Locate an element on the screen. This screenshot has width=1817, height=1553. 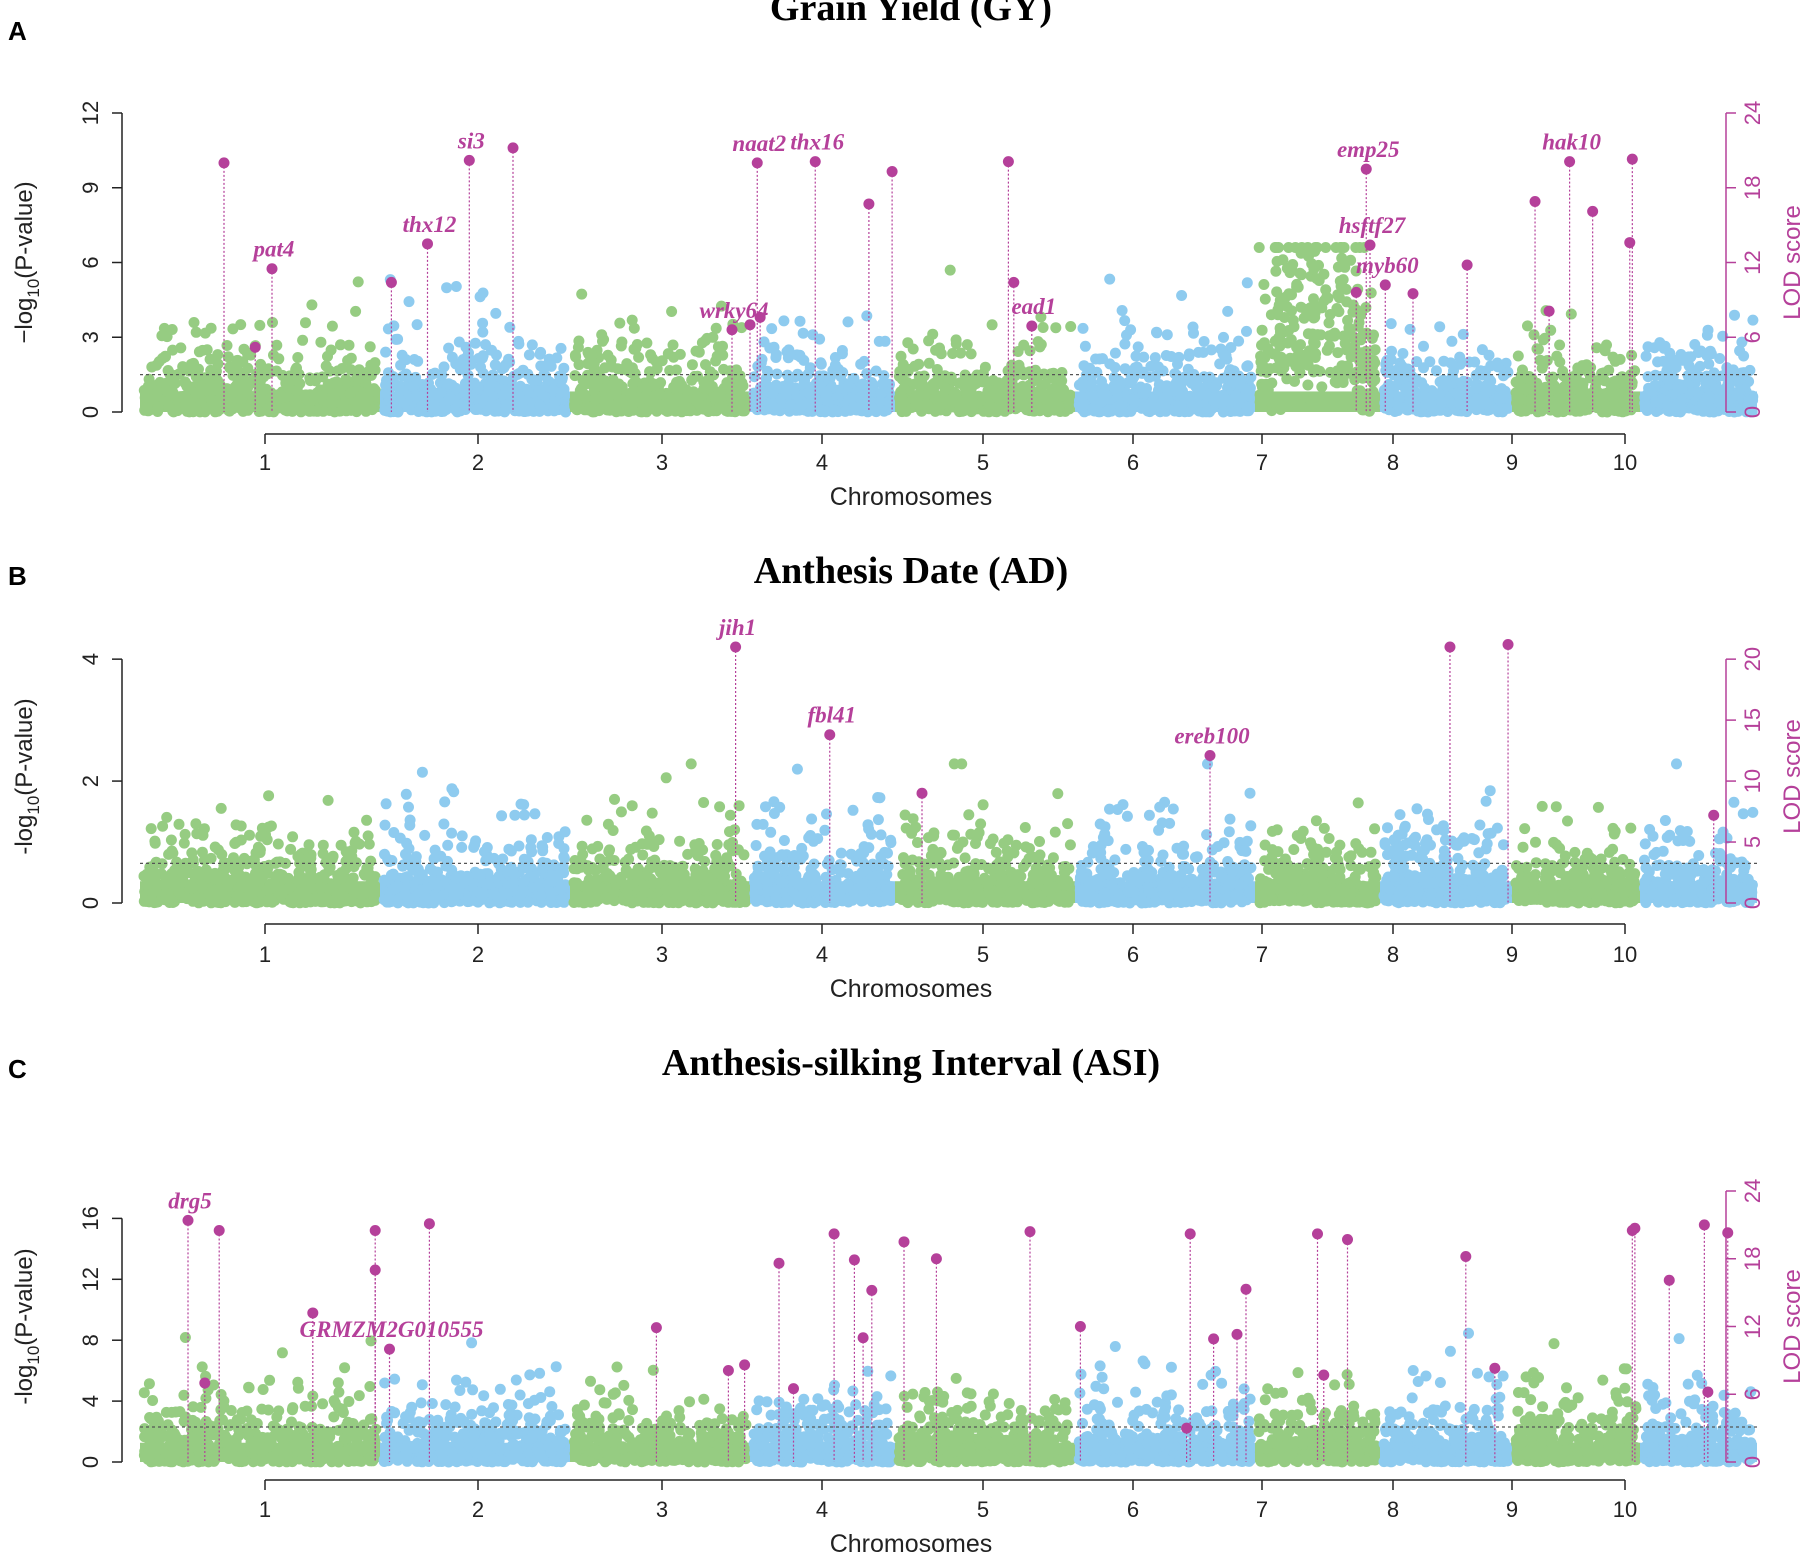
x-tick-label: 1 is located at coordinates (265, 462).